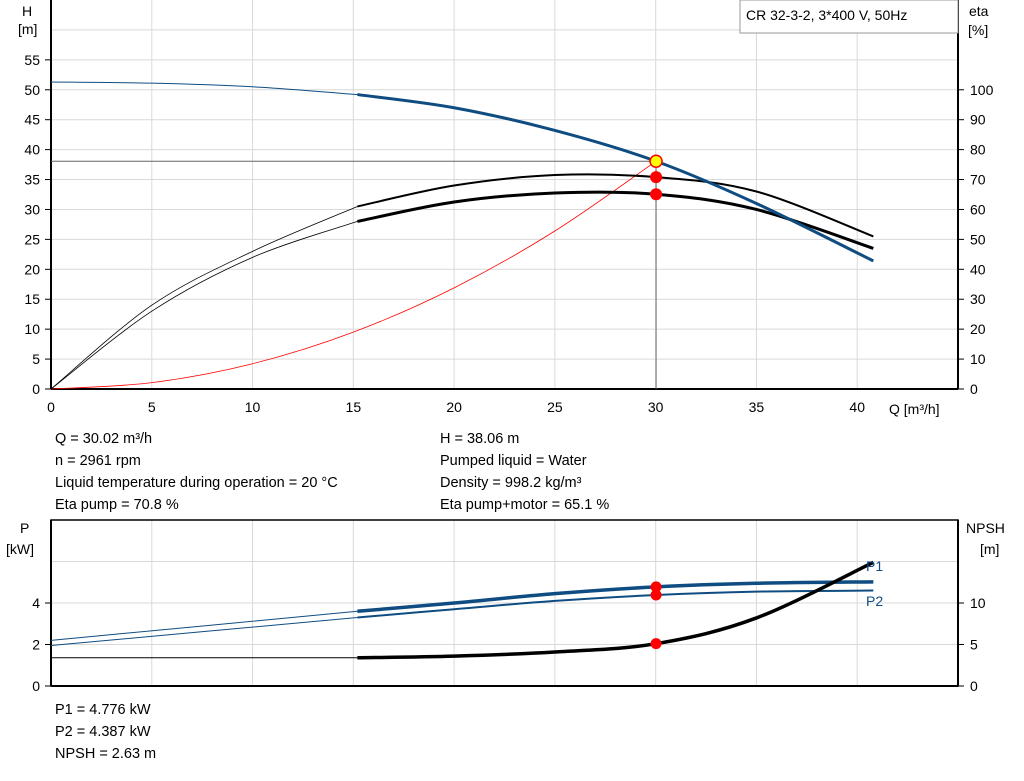 The width and height of the screenshot is (1024, 781). What do you see at coordinates (555, 407) in the screenshot?
I see `x-tick-label: 25` at bounding box center [555, 407].